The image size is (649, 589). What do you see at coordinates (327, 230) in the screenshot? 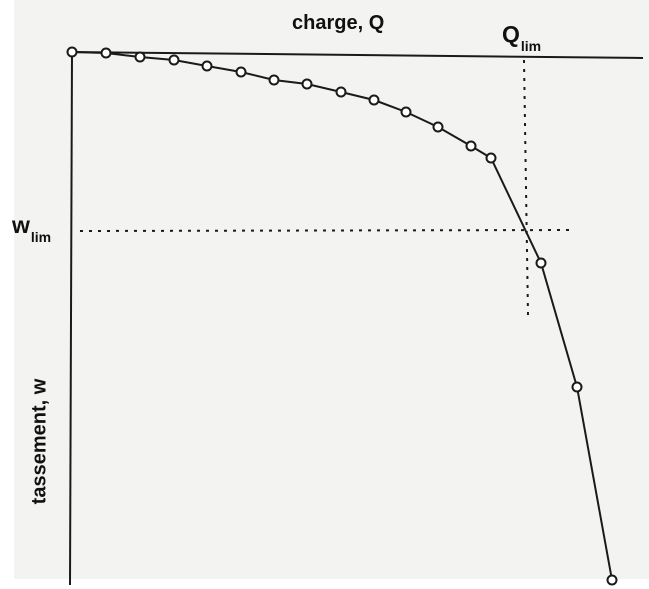
I see `w-lim-reference-line` at bounding box center [327, 230].